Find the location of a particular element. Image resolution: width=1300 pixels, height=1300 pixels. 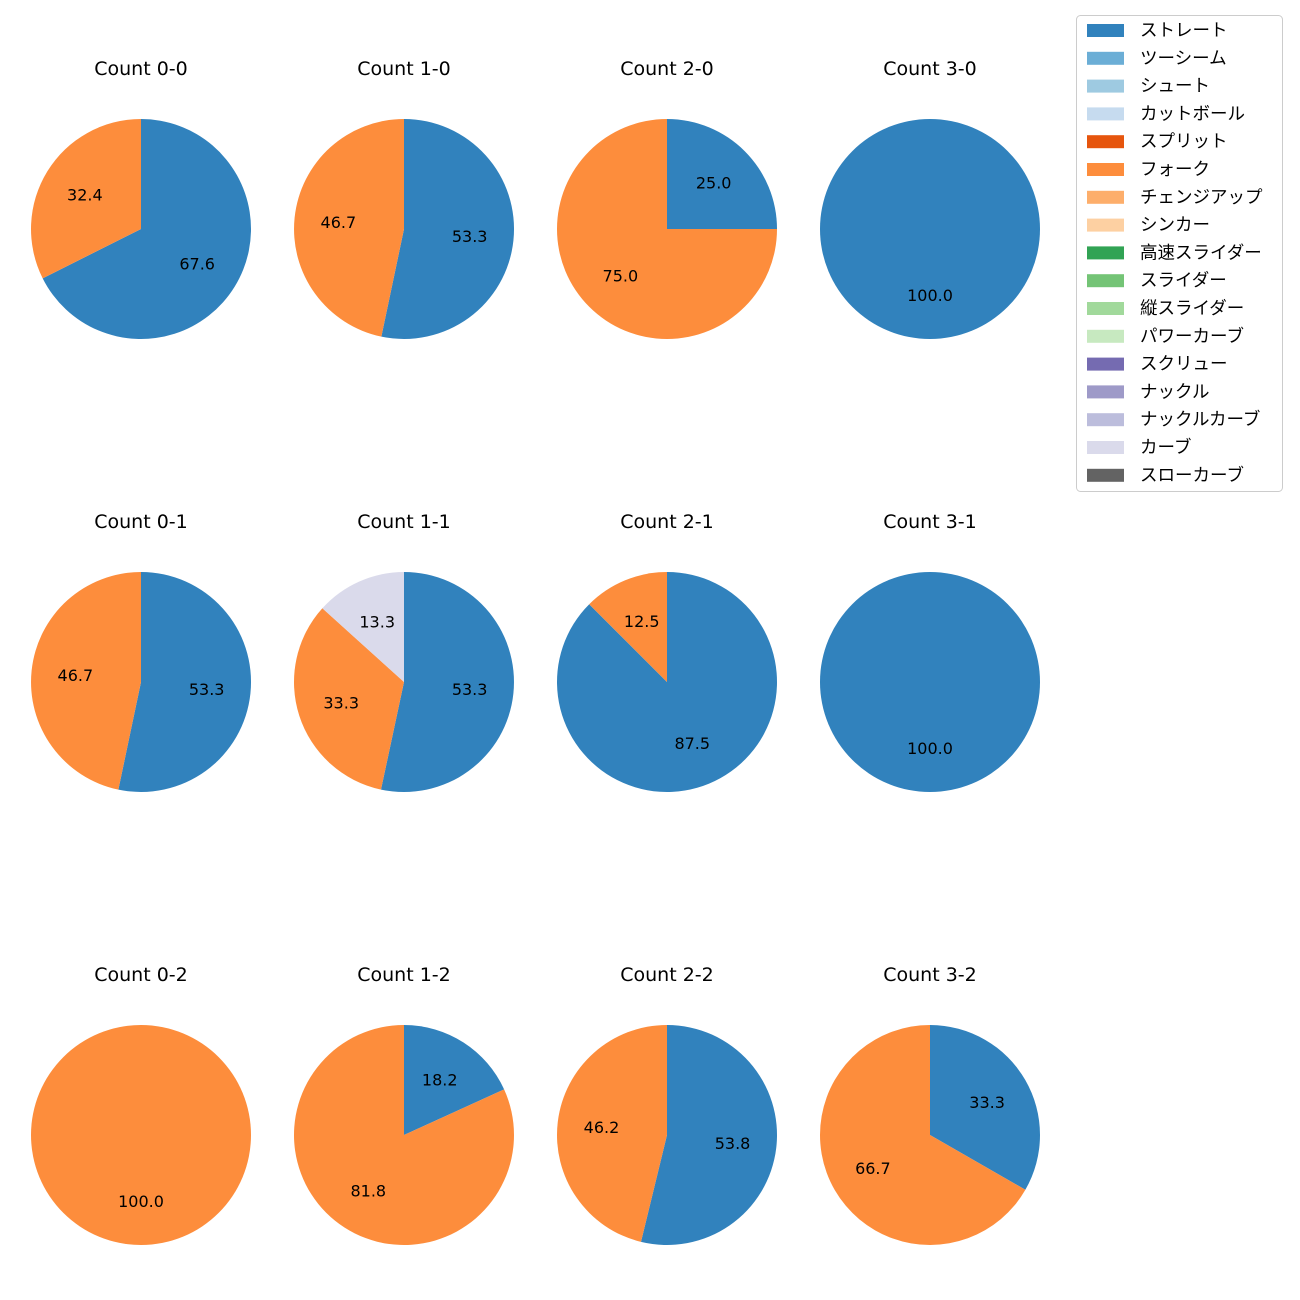

legend-item: ナックル is located at coordinates (1148, 392).